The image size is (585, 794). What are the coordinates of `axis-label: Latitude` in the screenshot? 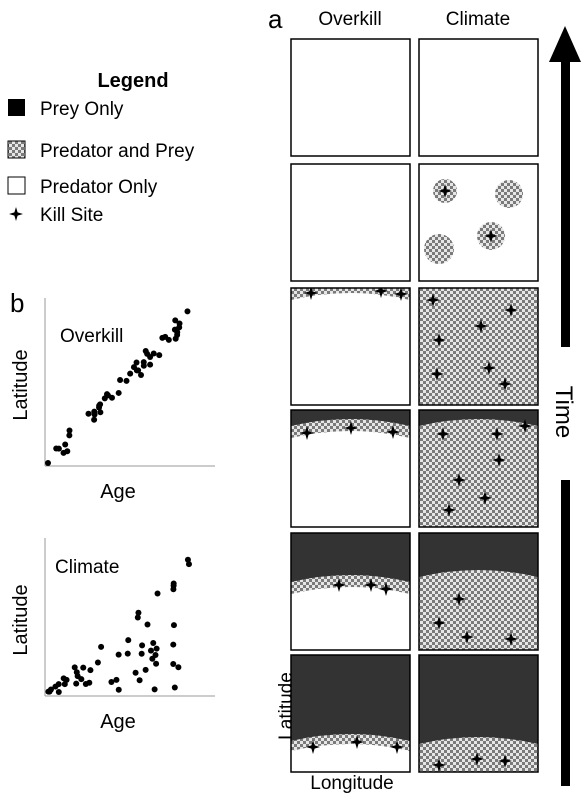 It's located at (21, 384).